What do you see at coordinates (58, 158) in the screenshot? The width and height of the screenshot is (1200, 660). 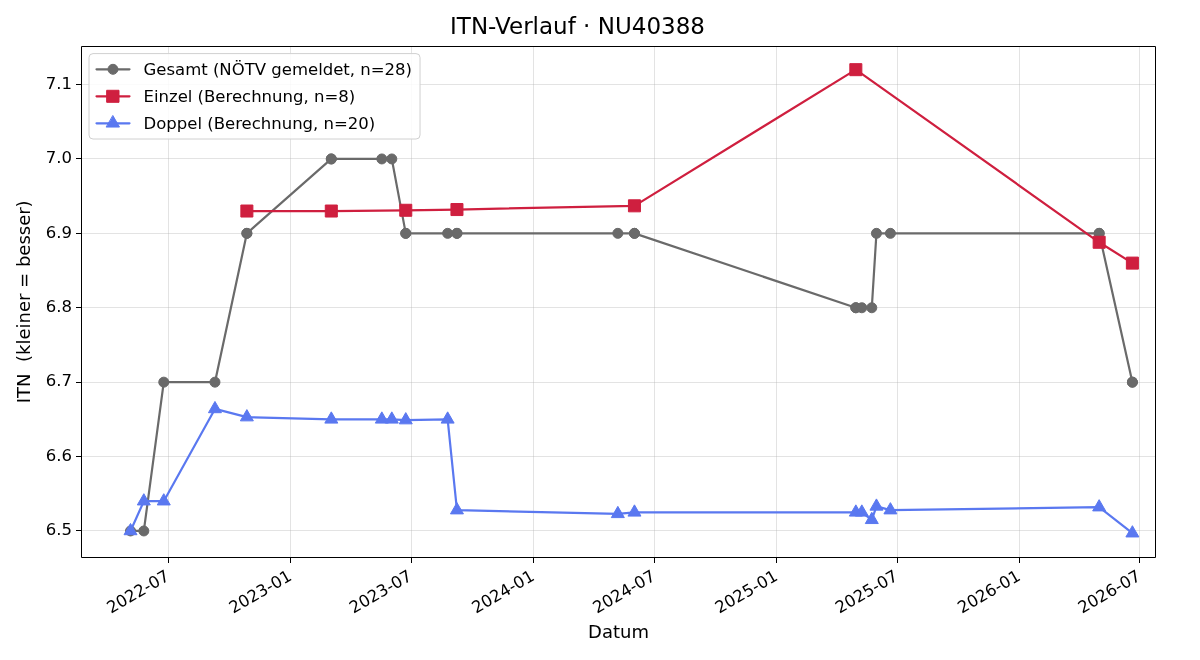 I see `y-tick-label: 7.0` at bounding box center [58, 158].